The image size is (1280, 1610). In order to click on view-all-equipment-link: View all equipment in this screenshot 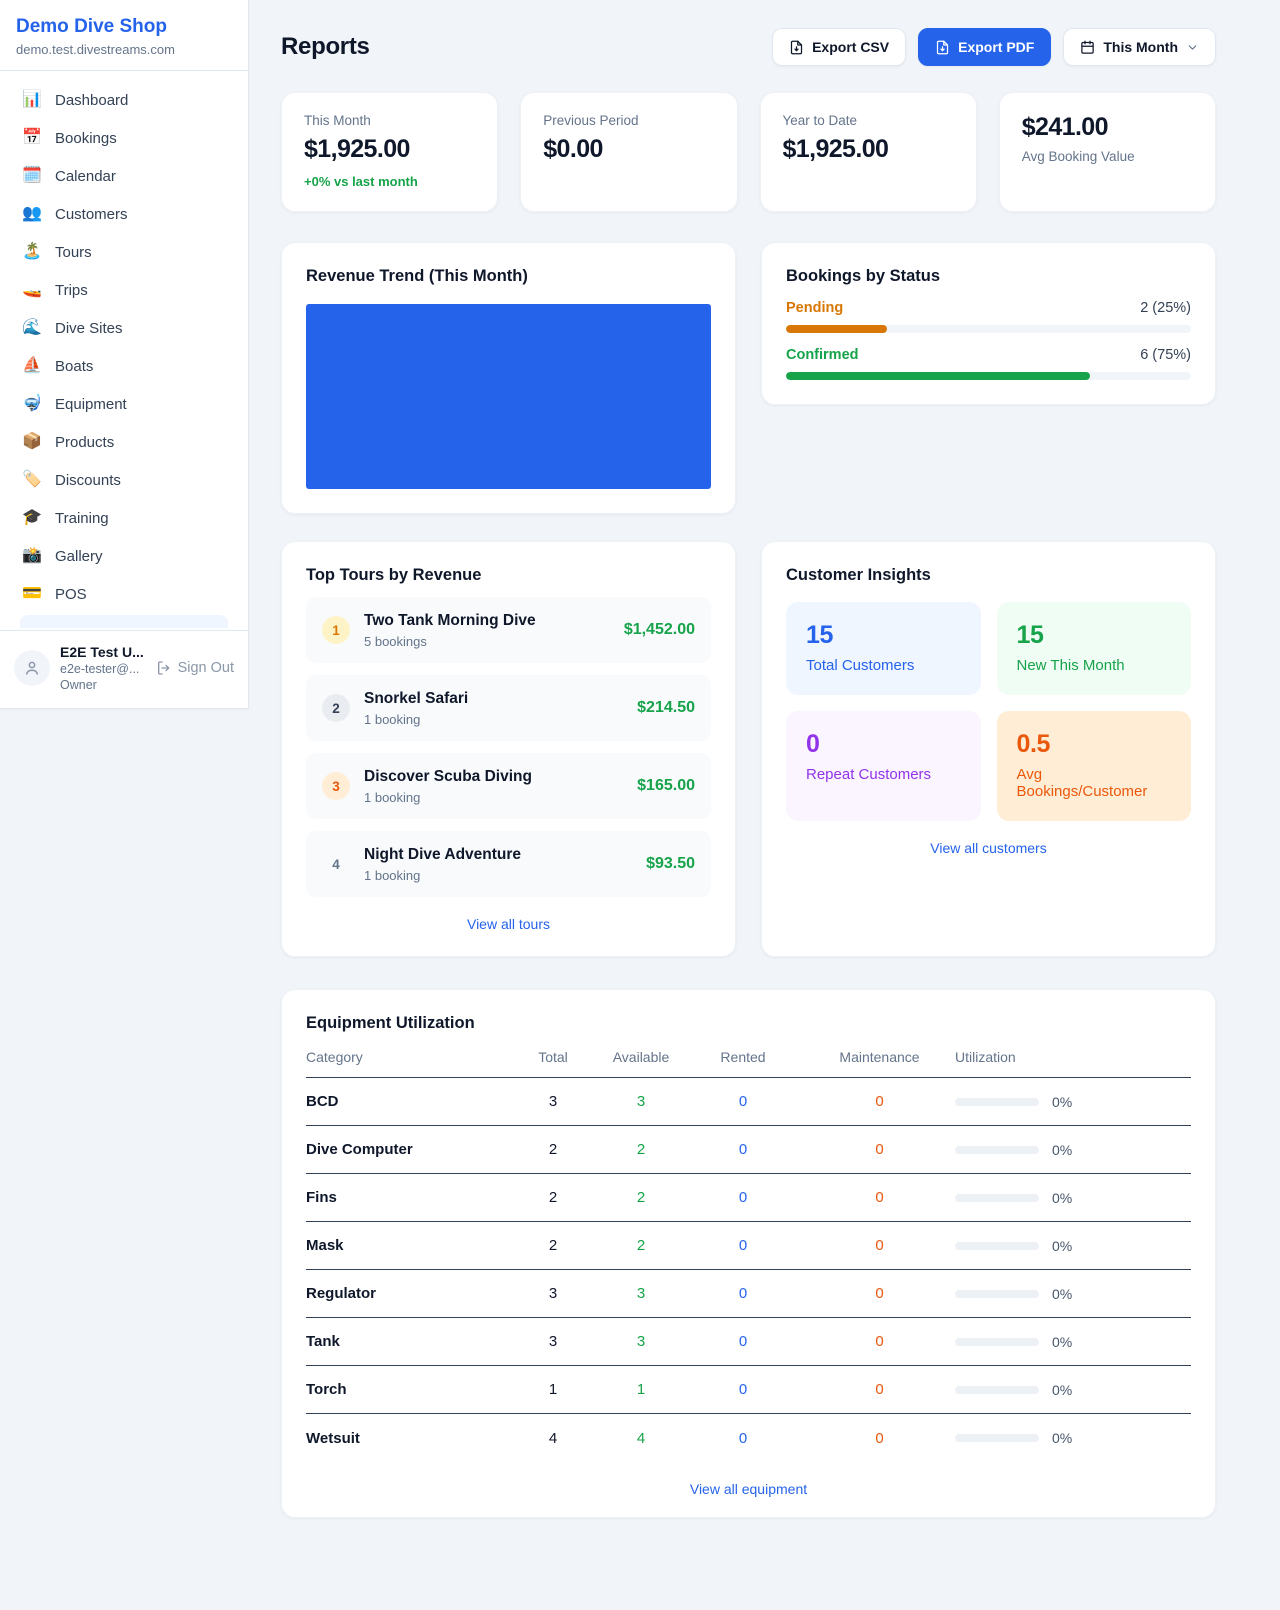, I will do `click(748, 1489)`.